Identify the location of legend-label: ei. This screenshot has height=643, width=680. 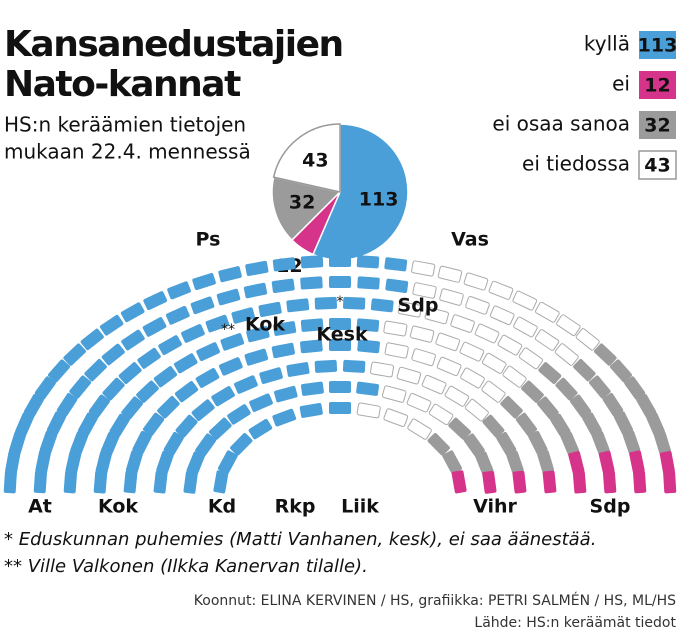
(621, 84).